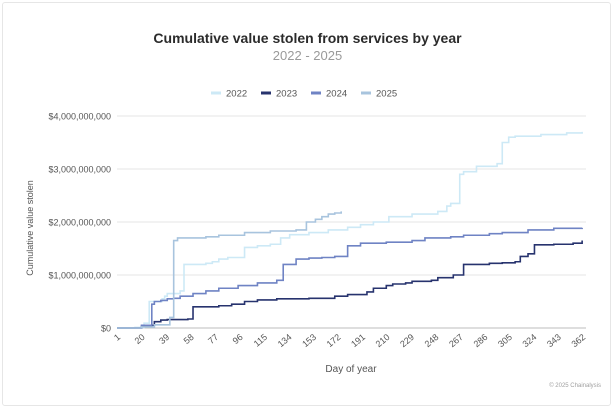 This screenshot has width=615, height=410. What do you see at coordinates (140, 339) in the screenshot?
I see `x-tick-label: 20` at bounding box center [140, 339].